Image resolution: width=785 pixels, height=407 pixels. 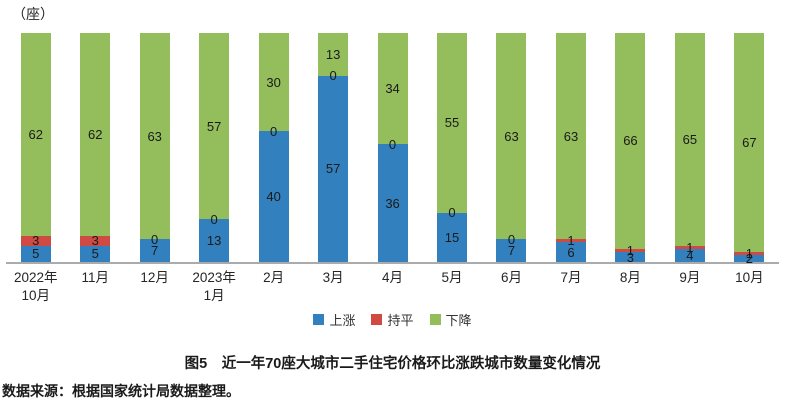 I want to click on bar-value-label-rising: 13, so click(x=214, y=241).